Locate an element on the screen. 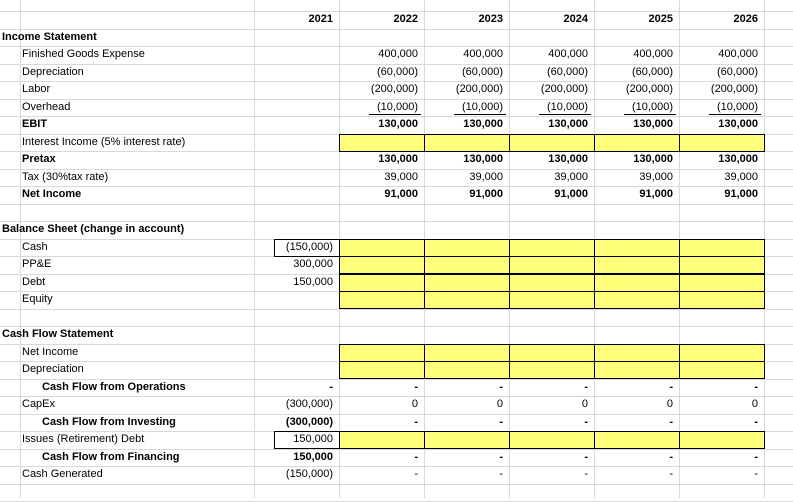  year-header-2021: 2021 is located at coordinates (320, 19).